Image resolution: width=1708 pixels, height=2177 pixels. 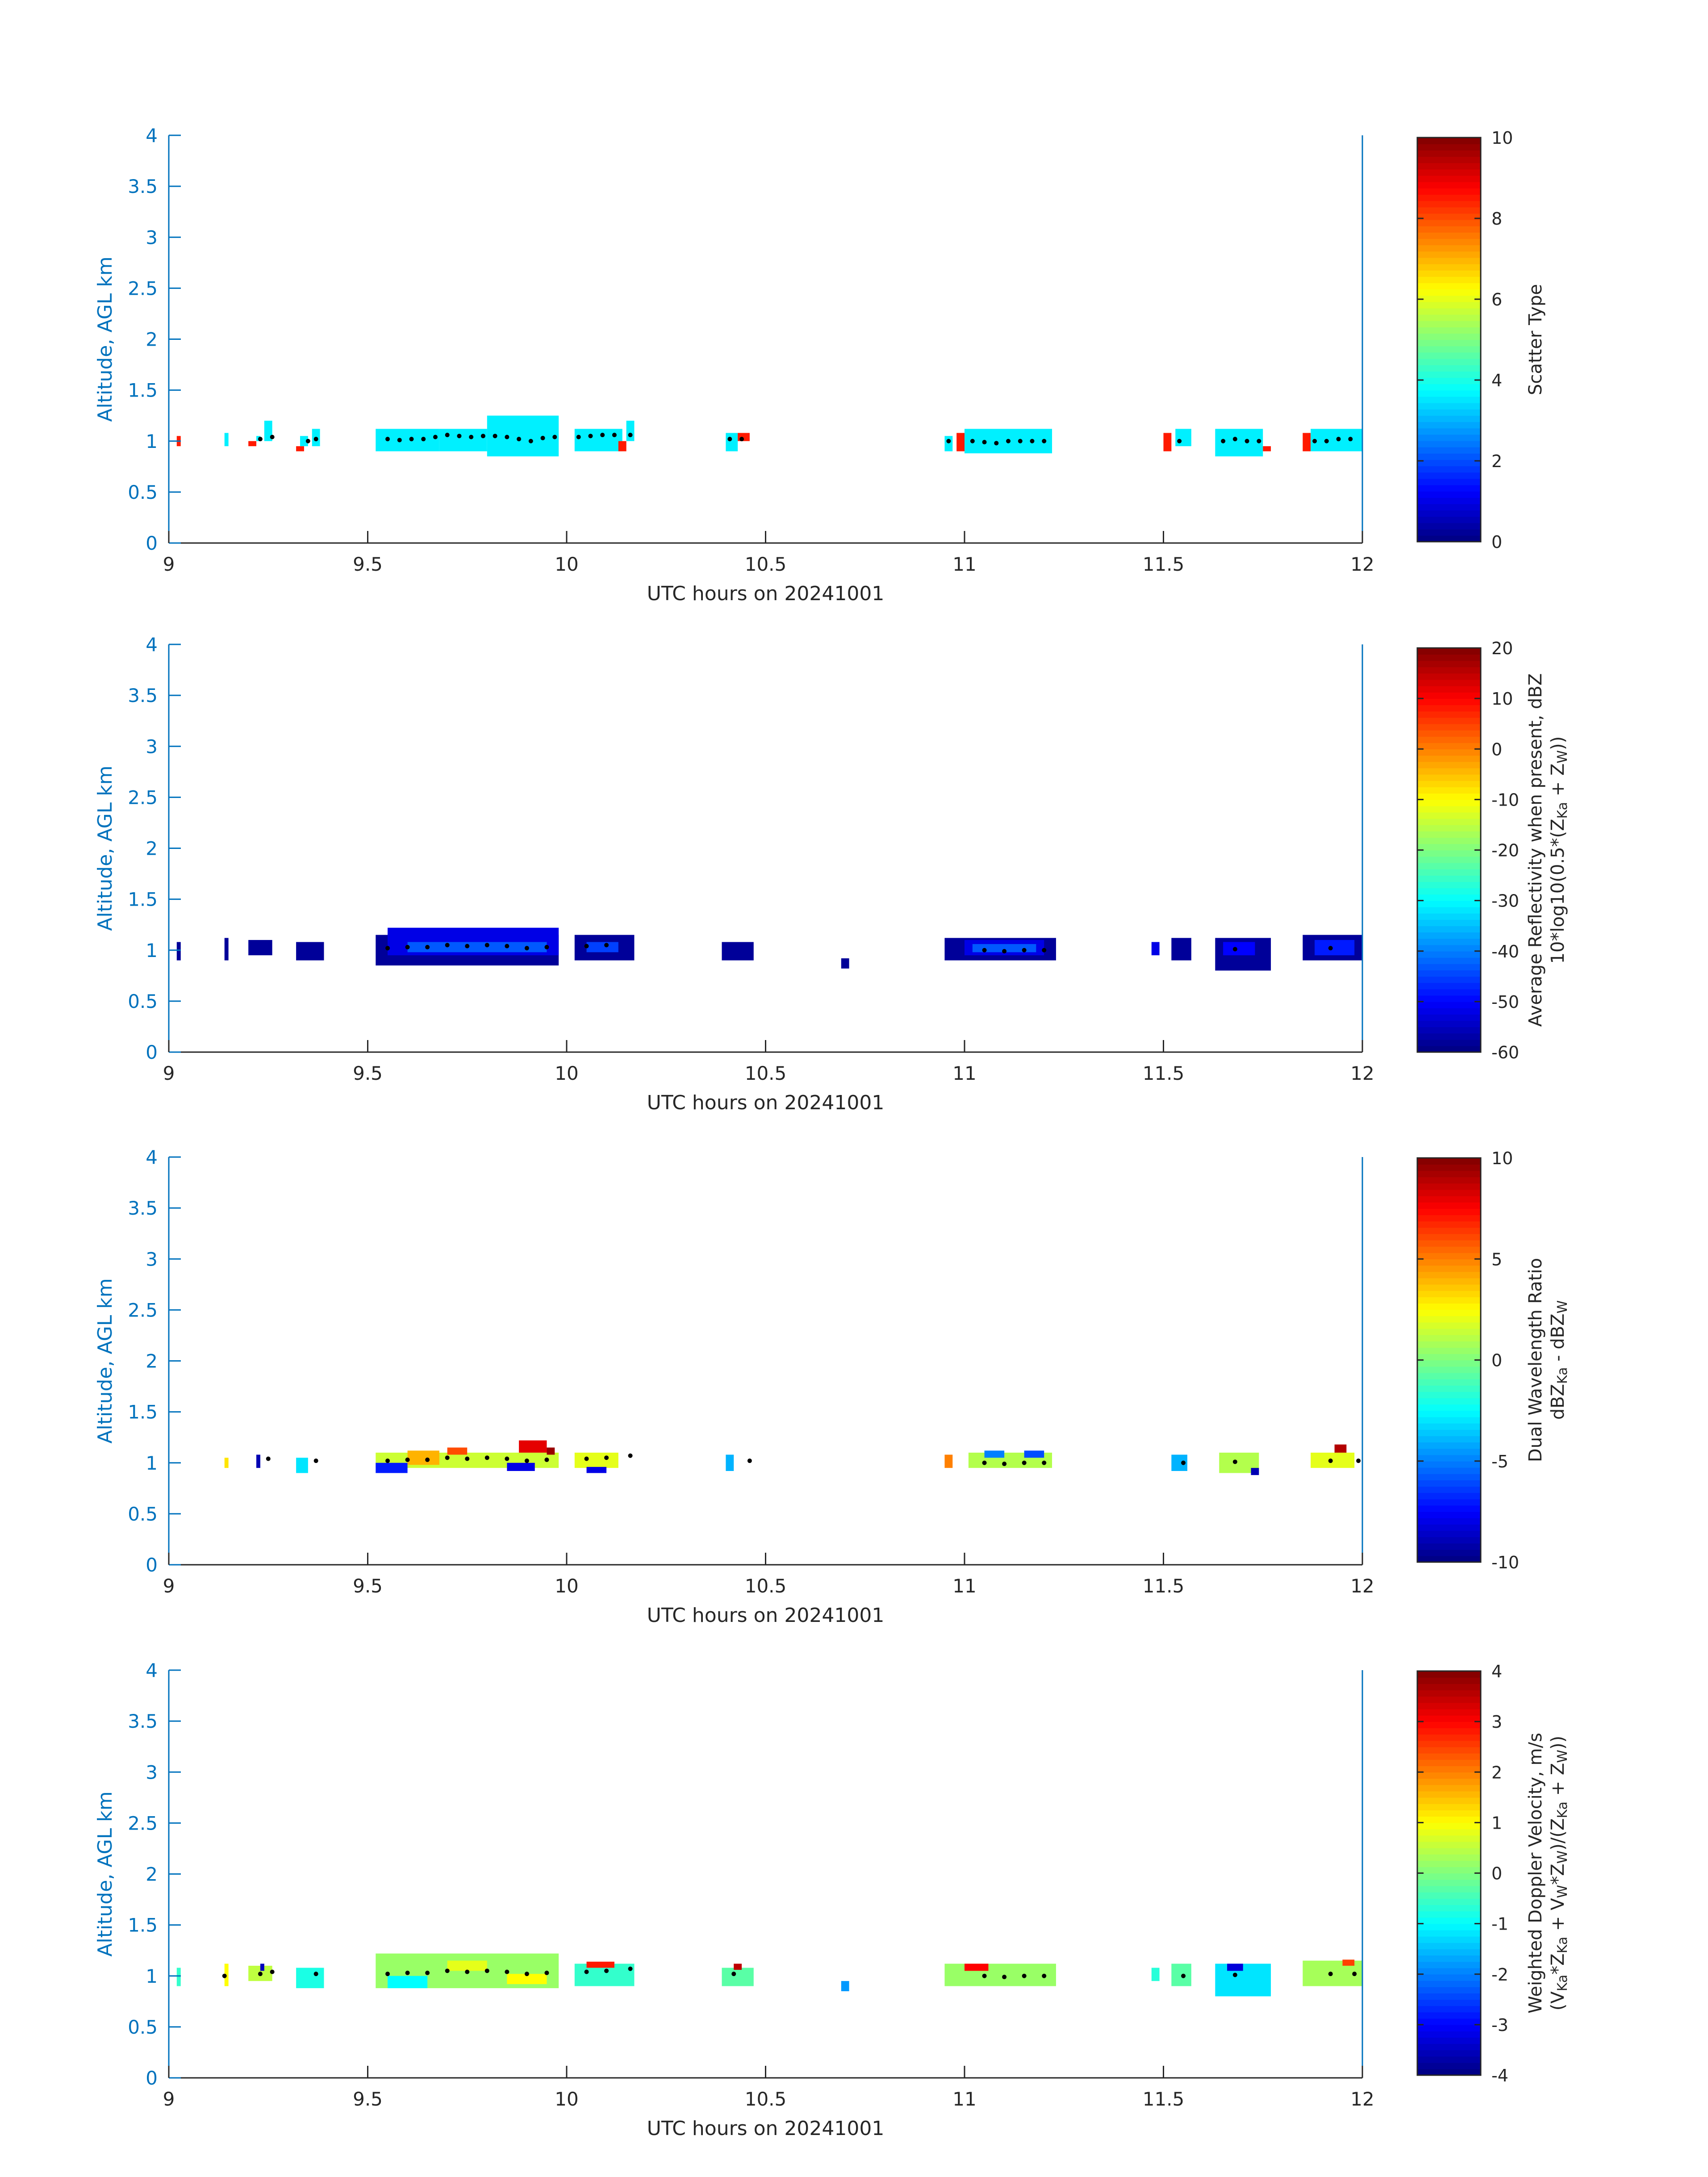 What do you see at coordinates (1505, 951) in the screenshot?
I see `colorbar-tick-label: -40` at bounding box center [1505, 951].